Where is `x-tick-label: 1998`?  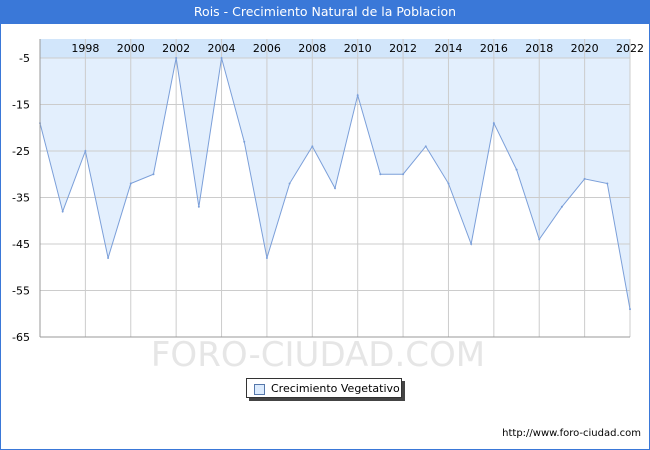 x-tick-label: 1998 is located at coordinates (85, 48).